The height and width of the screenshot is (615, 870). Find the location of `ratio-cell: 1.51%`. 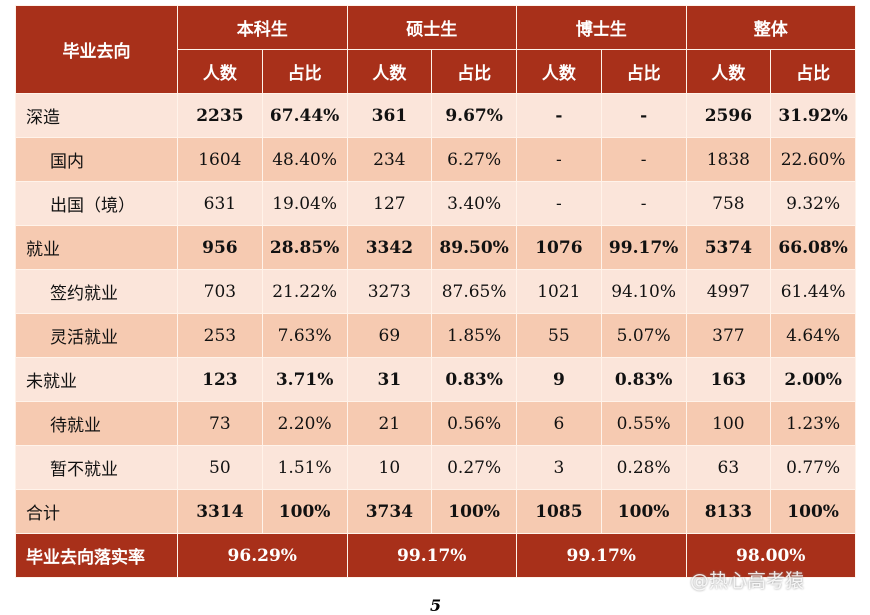

ratio-cell: 1.51% is located at coordinates (304, 467).